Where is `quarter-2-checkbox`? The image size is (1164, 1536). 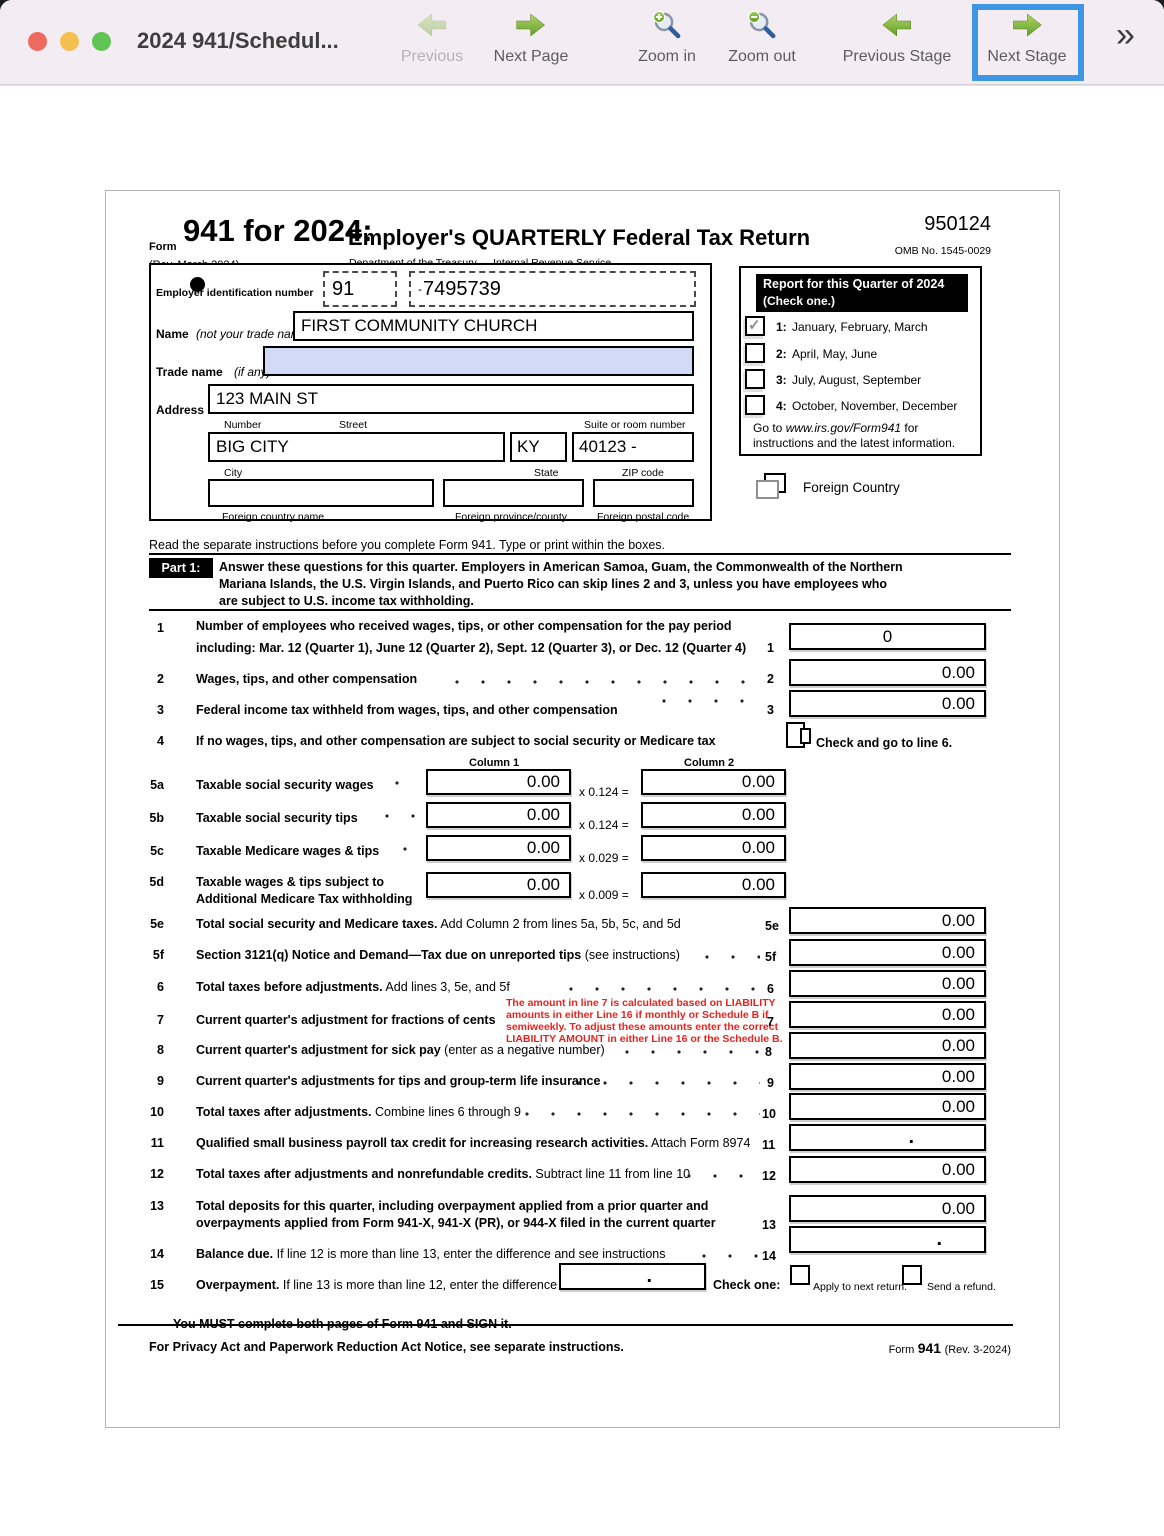
quarter-2-checkbox is located at coordinates (755, 353).